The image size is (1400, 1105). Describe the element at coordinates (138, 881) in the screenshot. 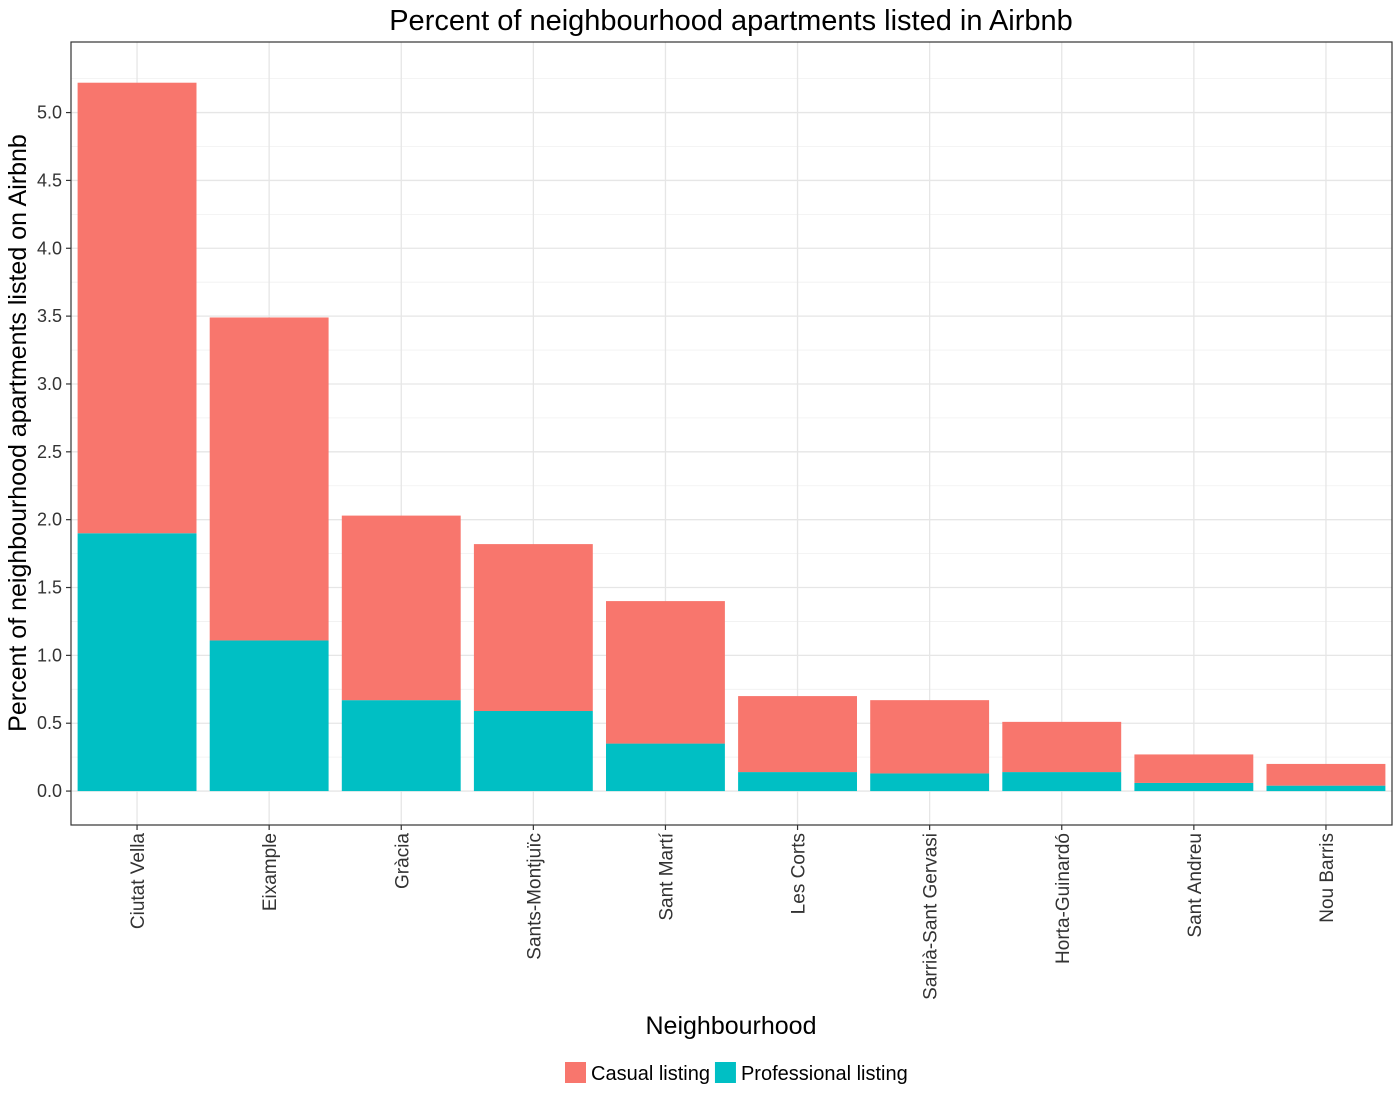

I see `x-tick-label: Ciutat Vella` at that location.